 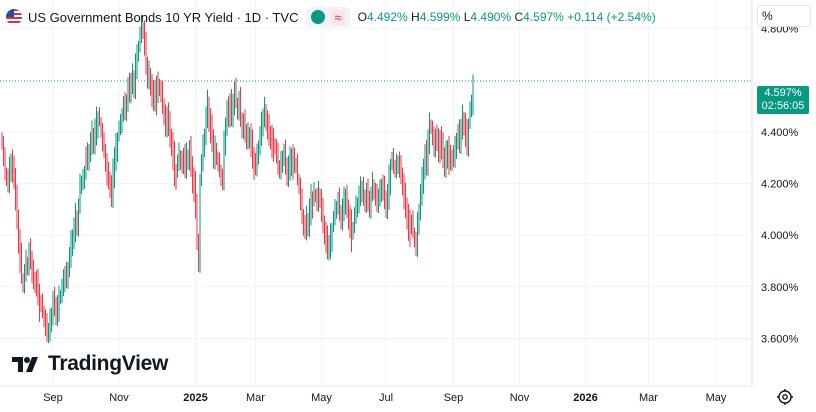 I want to click on brand-name: TradingView, so click(x=108, y=363).